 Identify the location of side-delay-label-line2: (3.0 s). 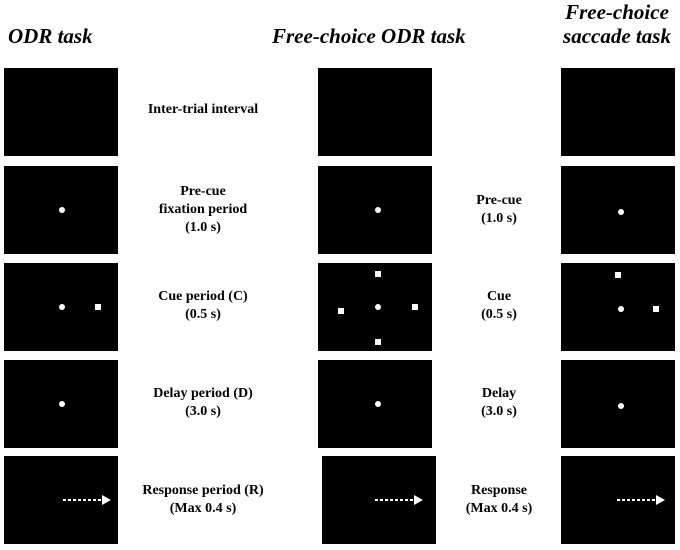
(499, 411).